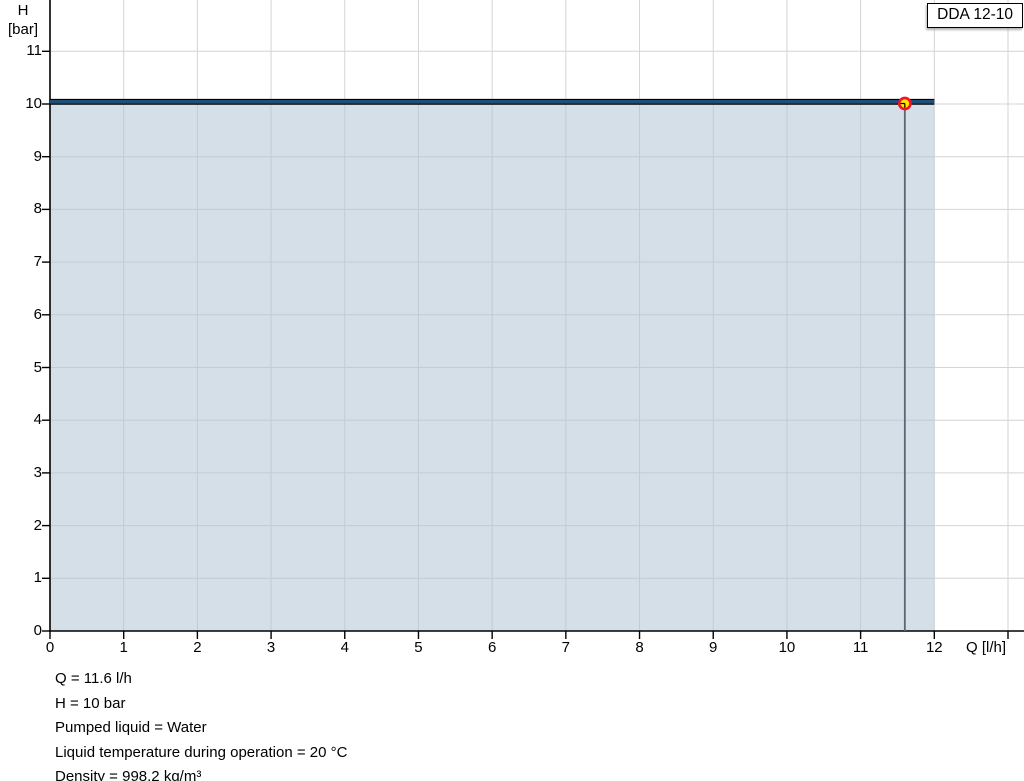 Image resolution: width=1024 pixels, height=781 pixels. Describe the element at coordinates (639, 647) in the screenshot. I see `x-tick-label: 8` at that location.